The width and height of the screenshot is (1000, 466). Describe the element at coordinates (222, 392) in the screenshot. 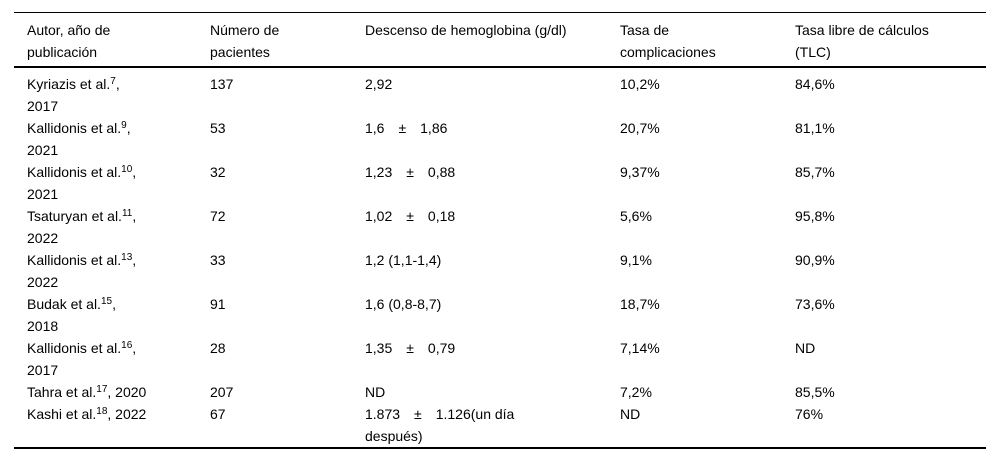

I see `patients-cell: 207` at that location.